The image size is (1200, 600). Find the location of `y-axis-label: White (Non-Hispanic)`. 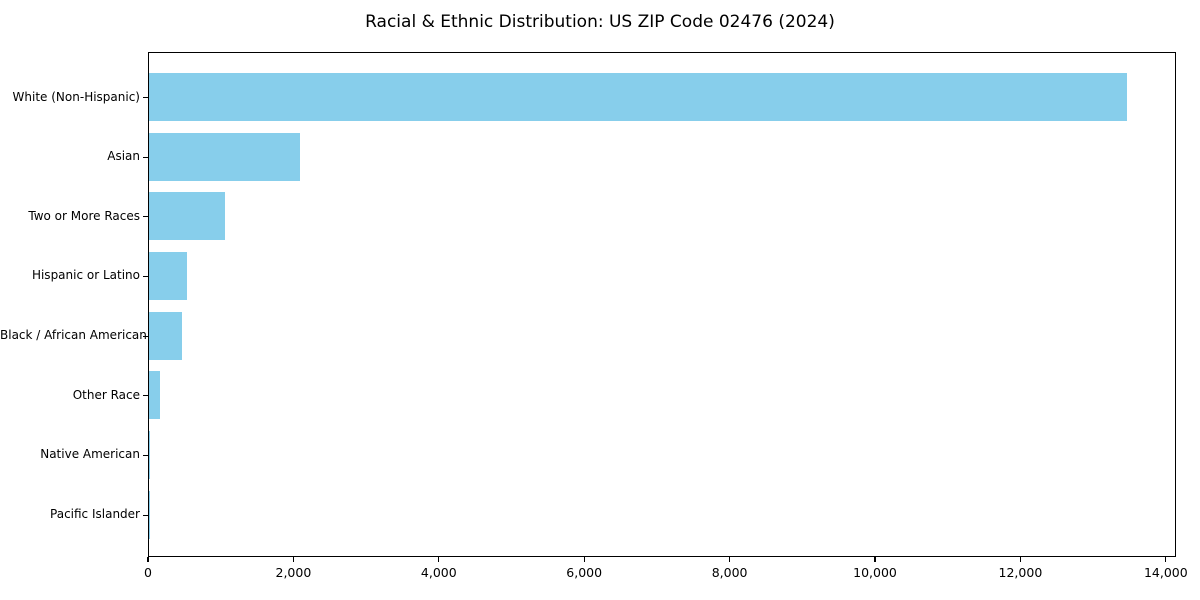

y-axis-label: White (Non-Hispanic) is located at coordinates (76, 96).